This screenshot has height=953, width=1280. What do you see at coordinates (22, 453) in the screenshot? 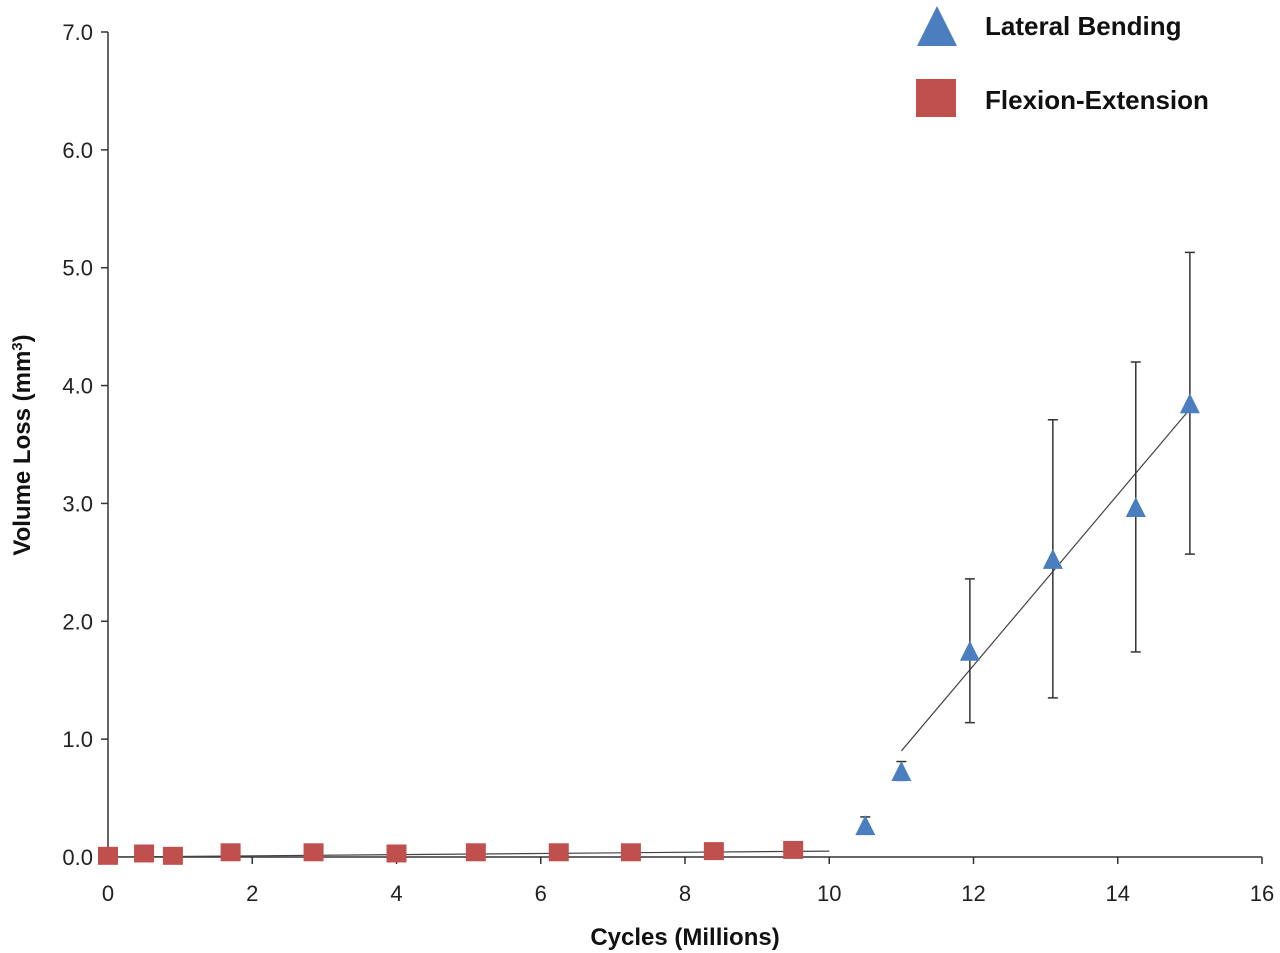
I see `y-axis-title-main: Volume Loss (mm` at bounding box center [22, 453].